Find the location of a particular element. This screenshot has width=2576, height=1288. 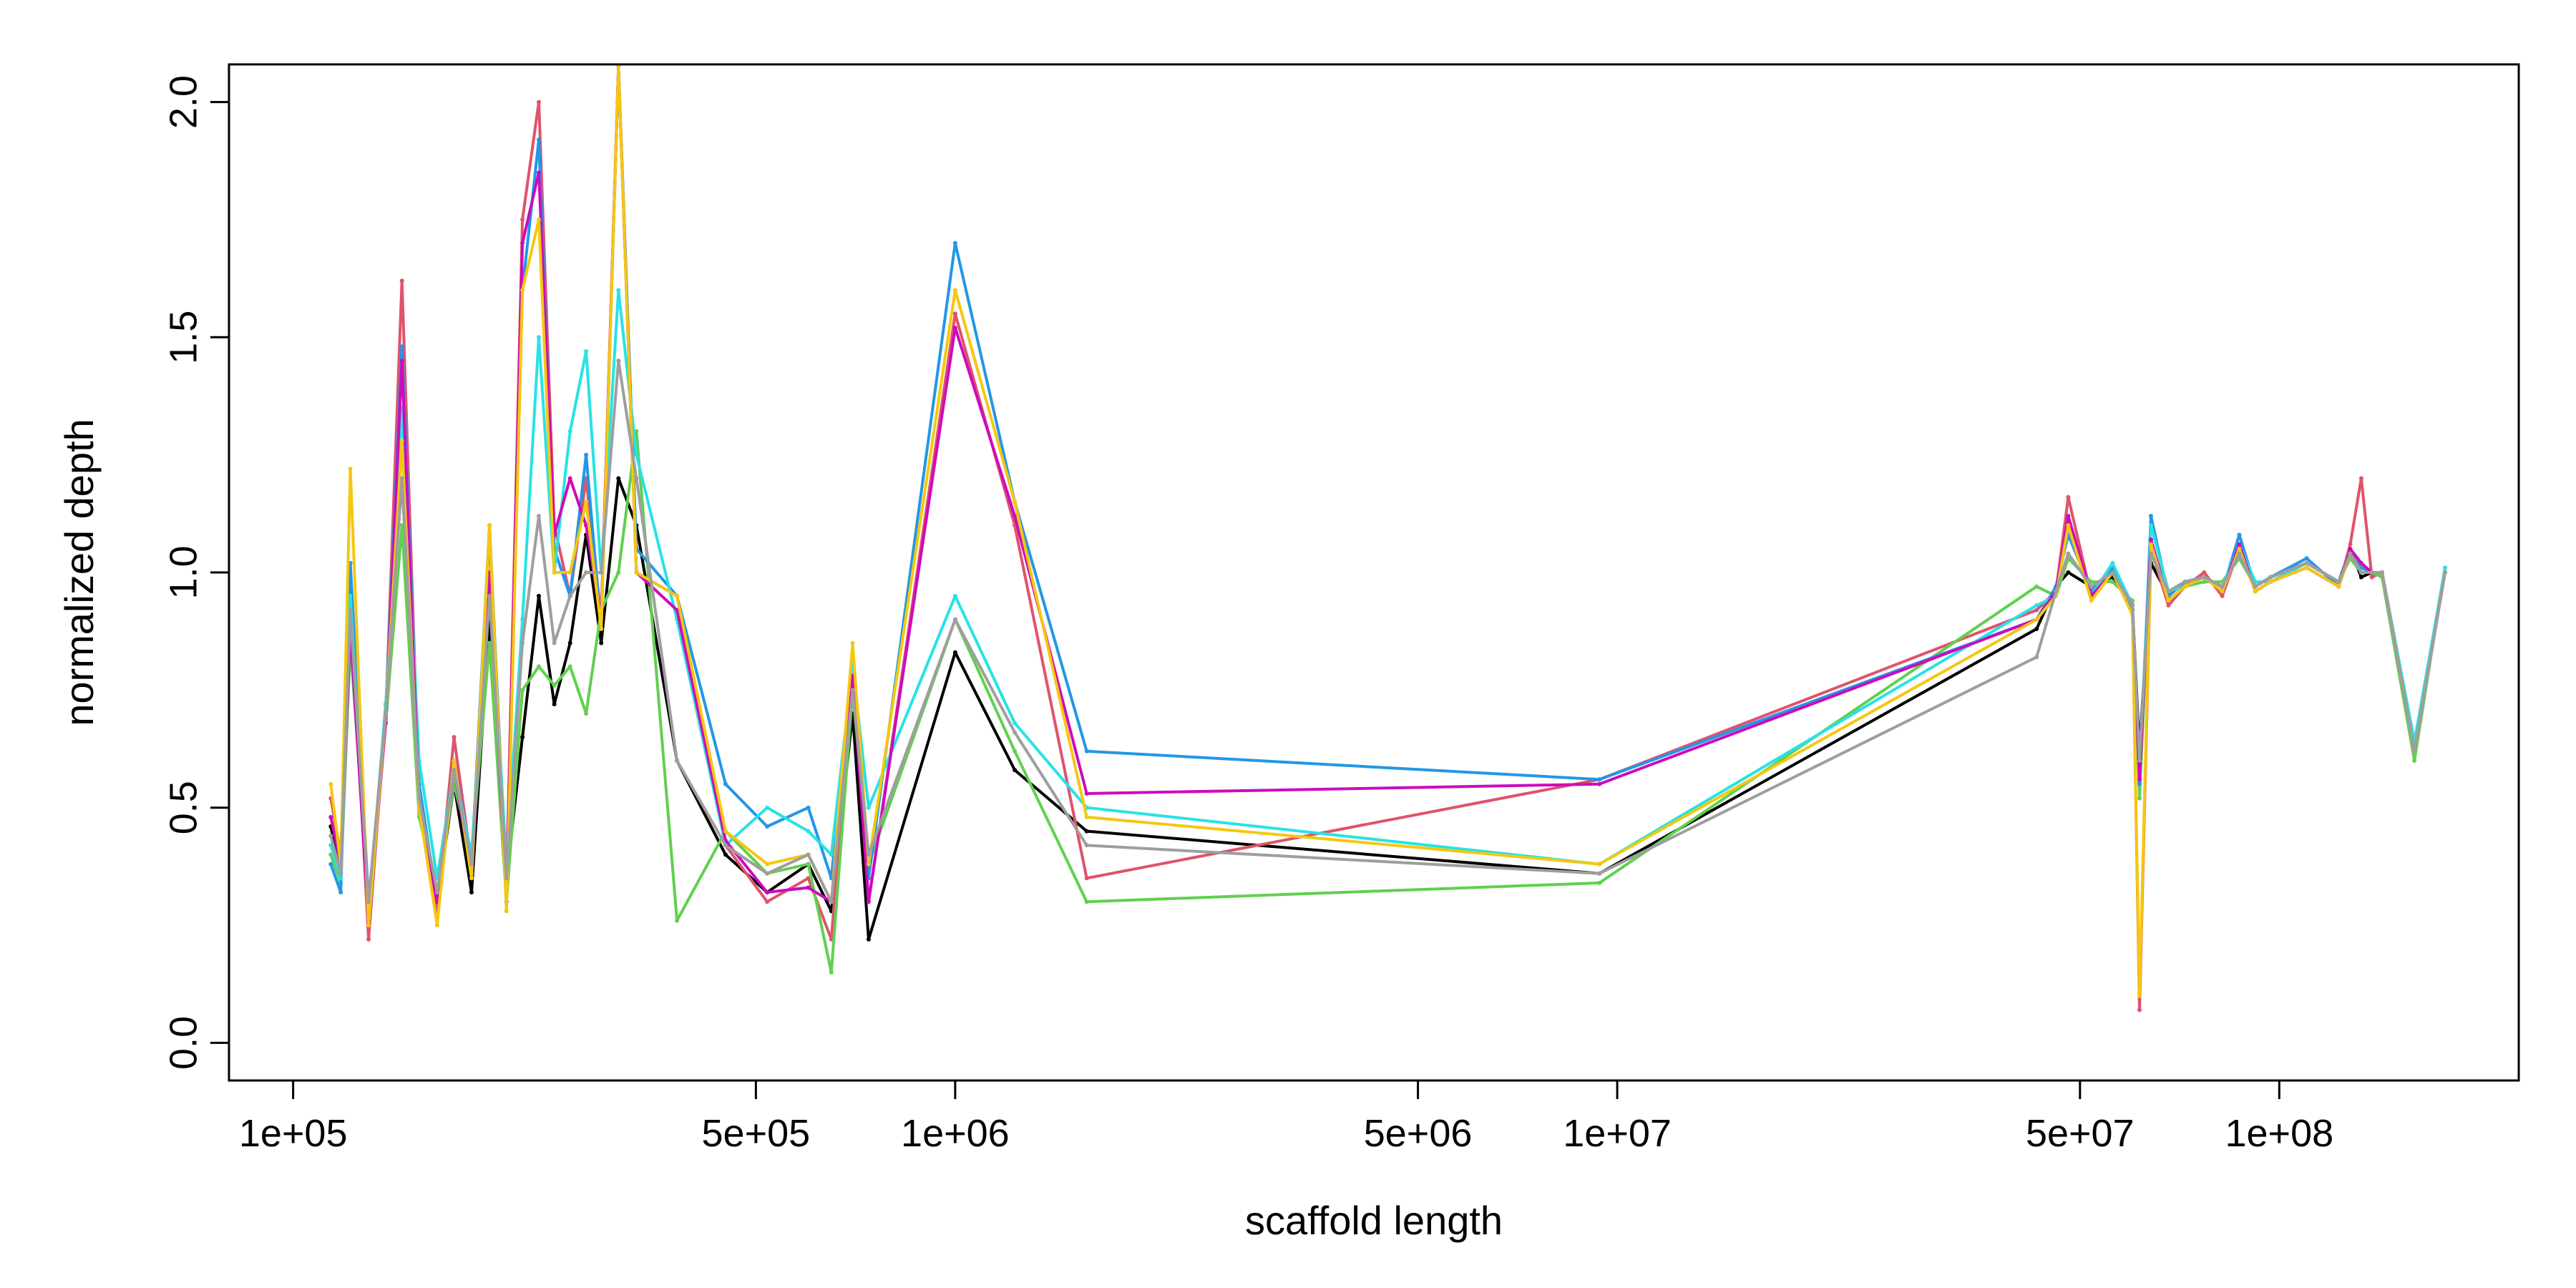

x-tick-label-1: 5e+05 is located at coordinates (756, 1133).